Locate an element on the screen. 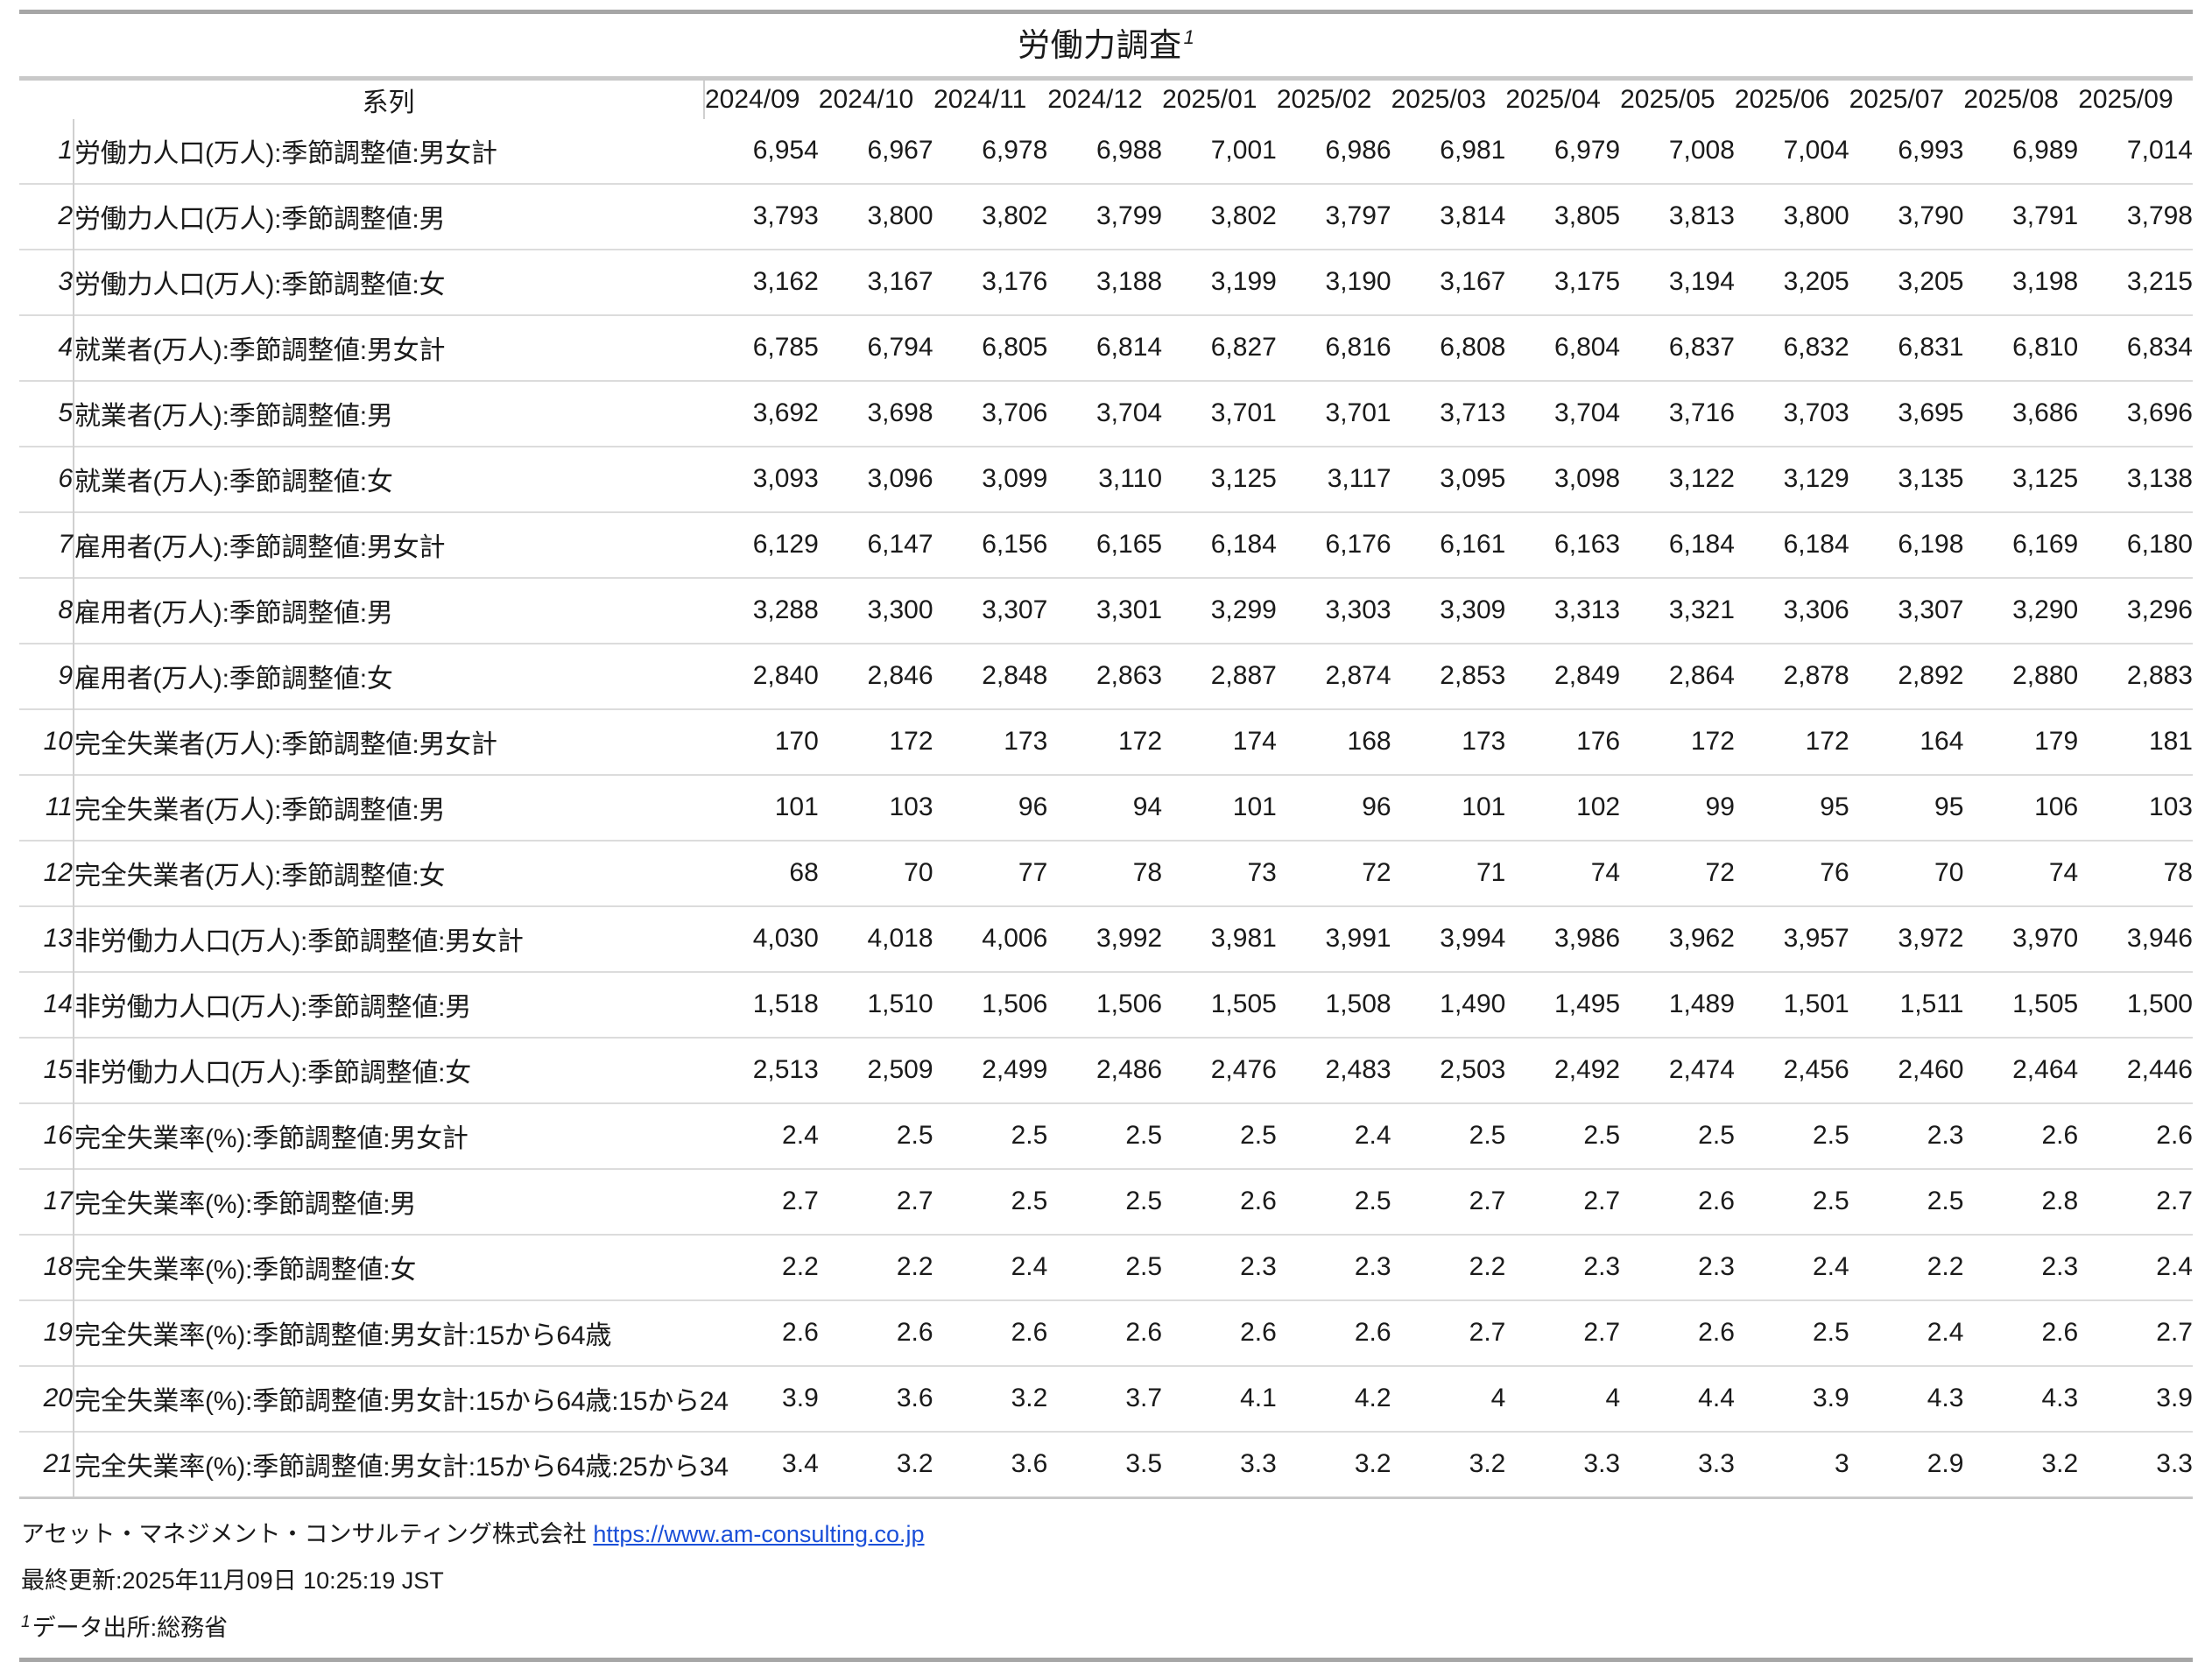  cell-value: 6,981 is located at coordinates (1473, 150).